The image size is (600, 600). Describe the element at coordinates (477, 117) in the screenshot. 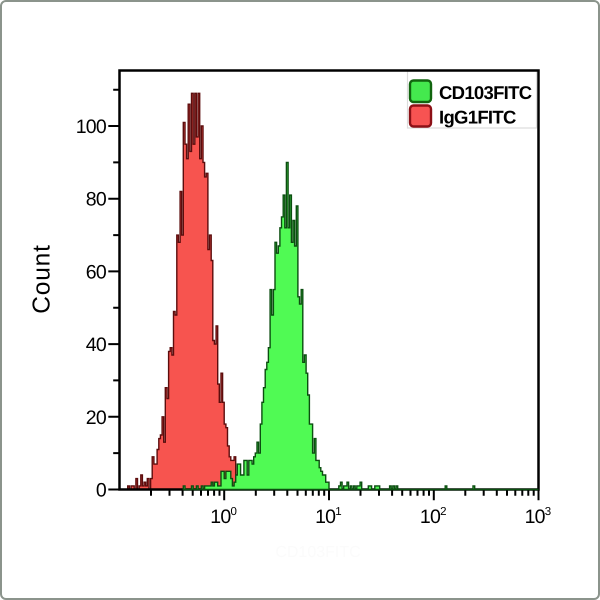

I see `svg-text: IgG1FITC` at that location.